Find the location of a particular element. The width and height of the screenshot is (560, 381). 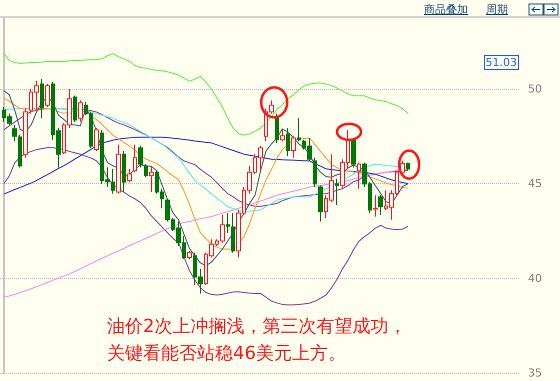

y-tick-label: 45 is located at coordinates (535, 183).